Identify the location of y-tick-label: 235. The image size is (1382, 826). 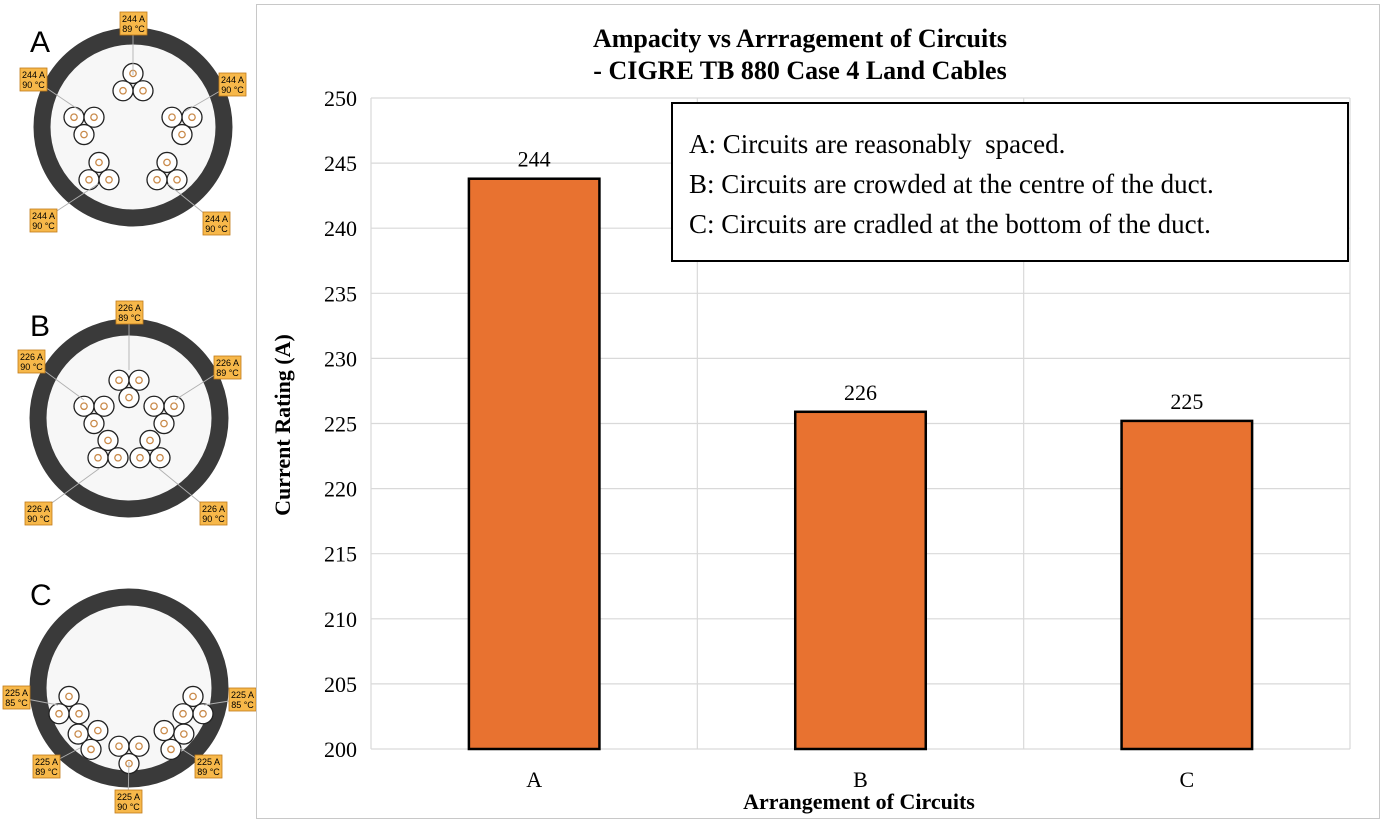
(340, 293).